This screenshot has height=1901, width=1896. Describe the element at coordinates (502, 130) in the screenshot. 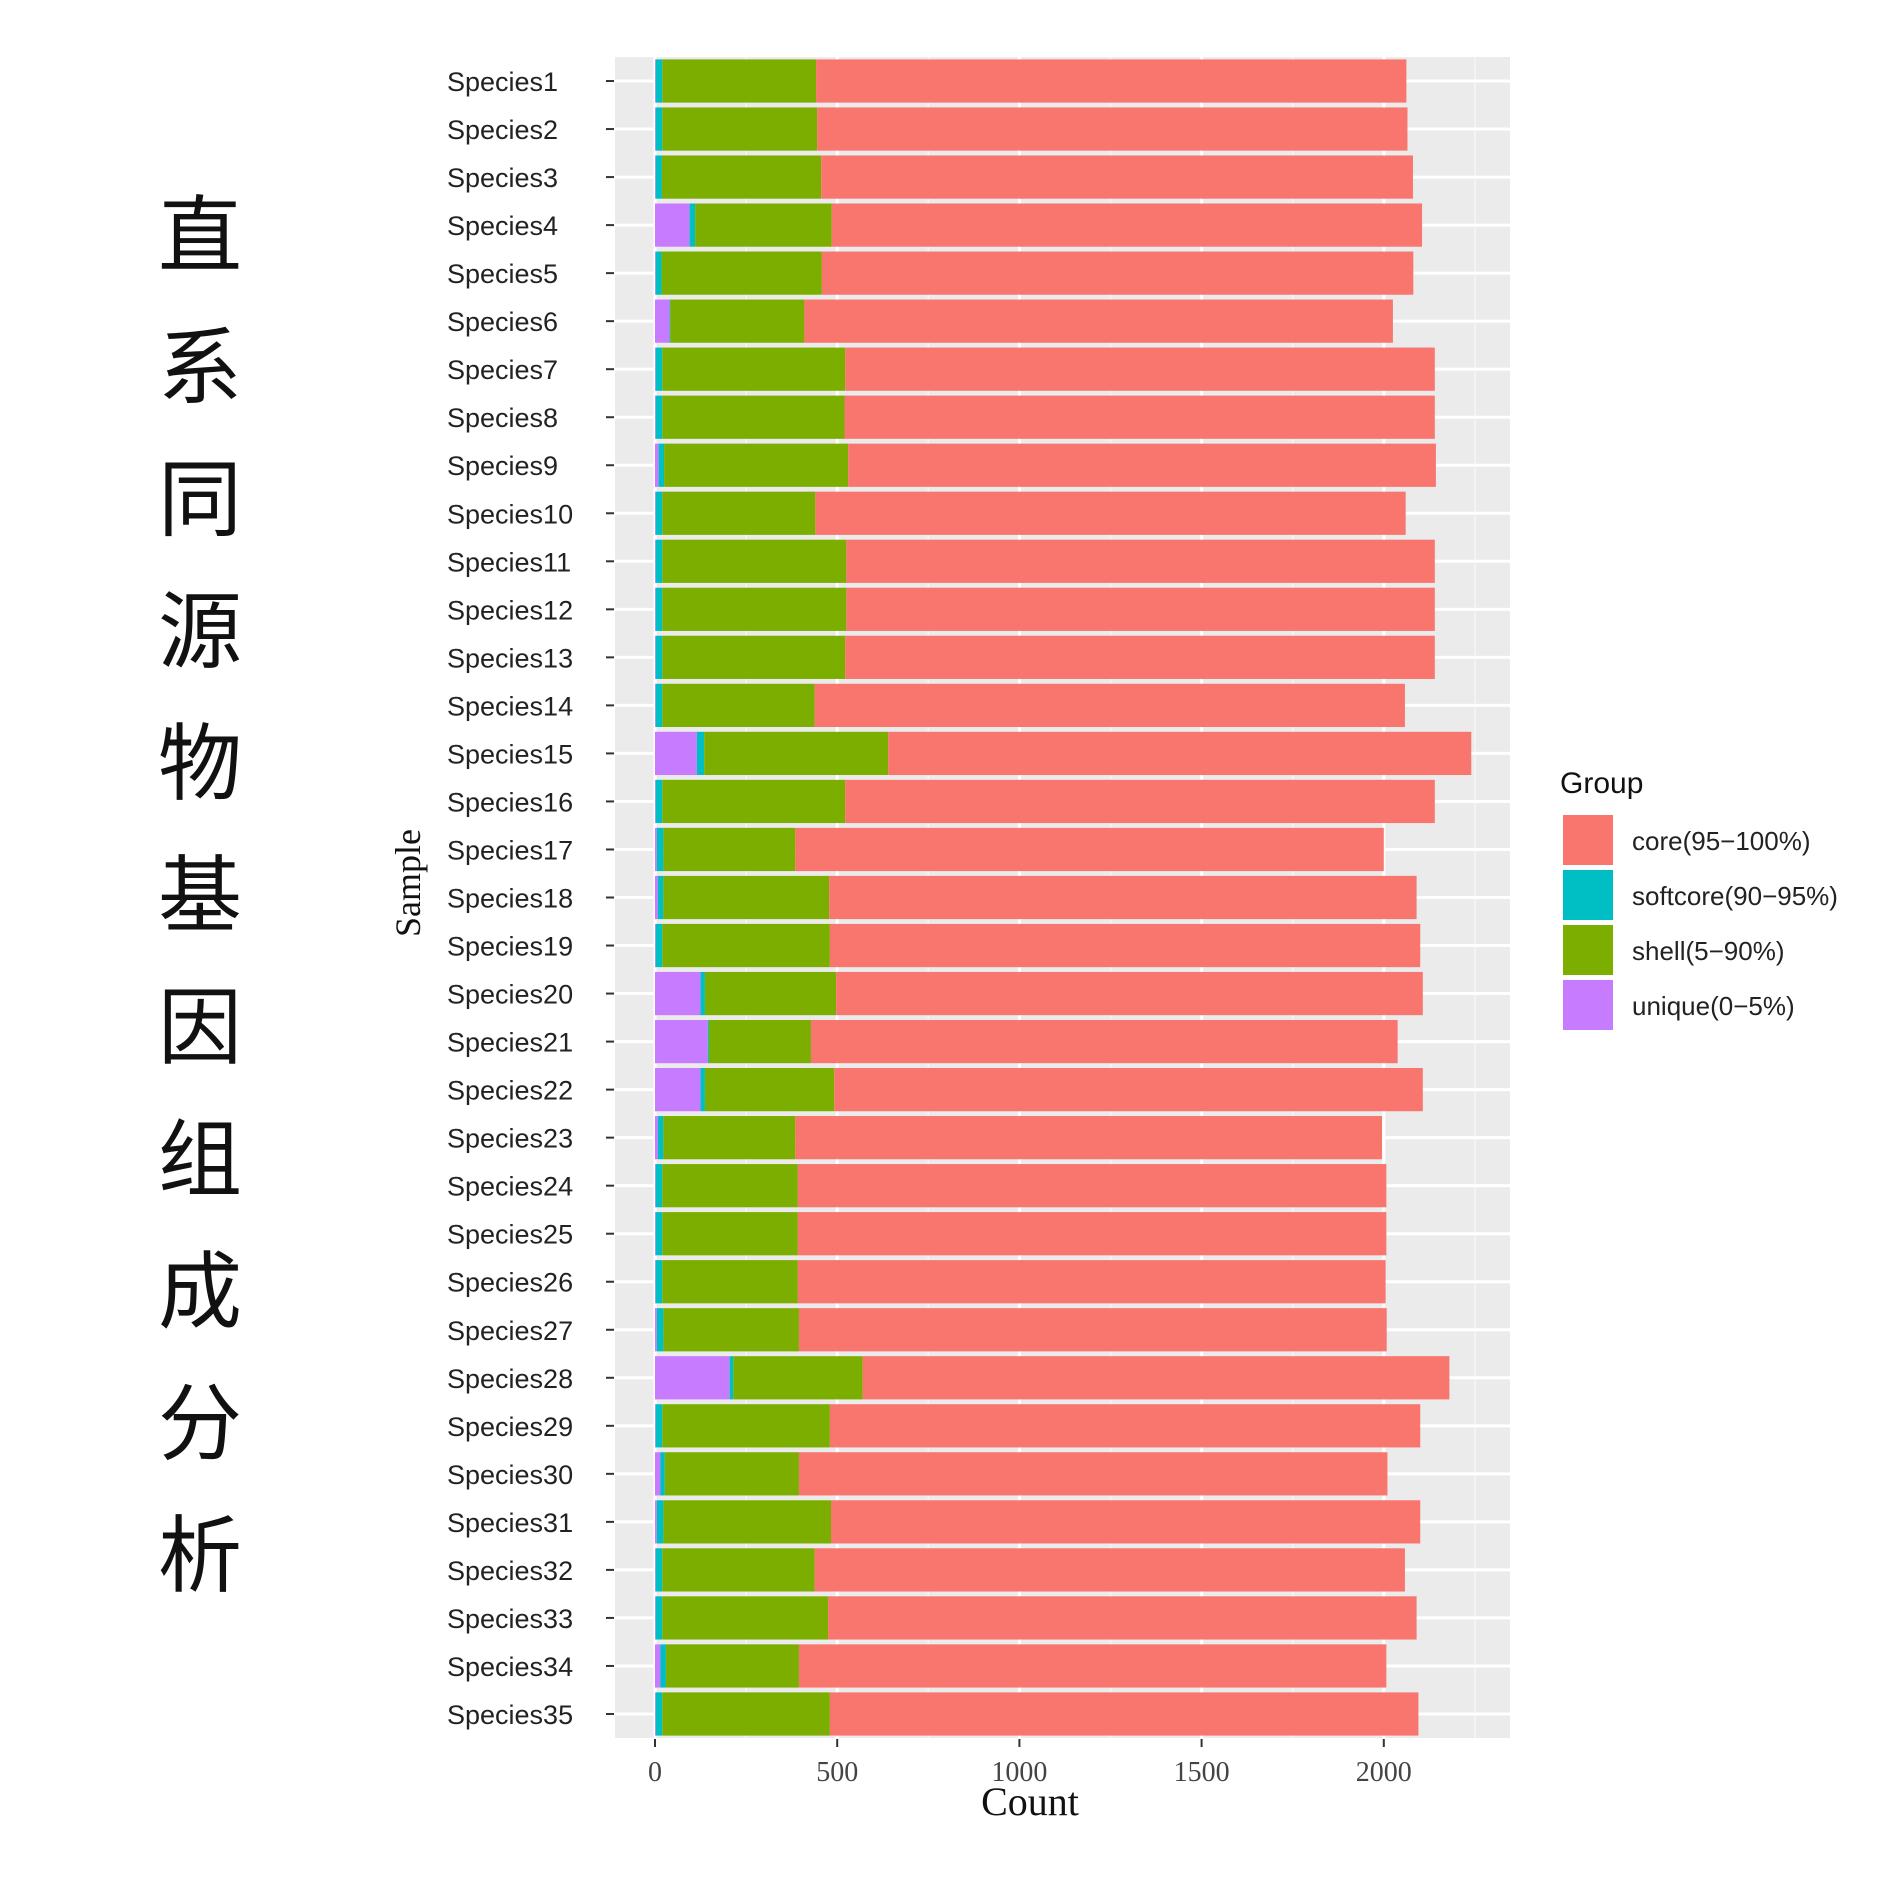

I see `y-tick-label: Species2` at that location.